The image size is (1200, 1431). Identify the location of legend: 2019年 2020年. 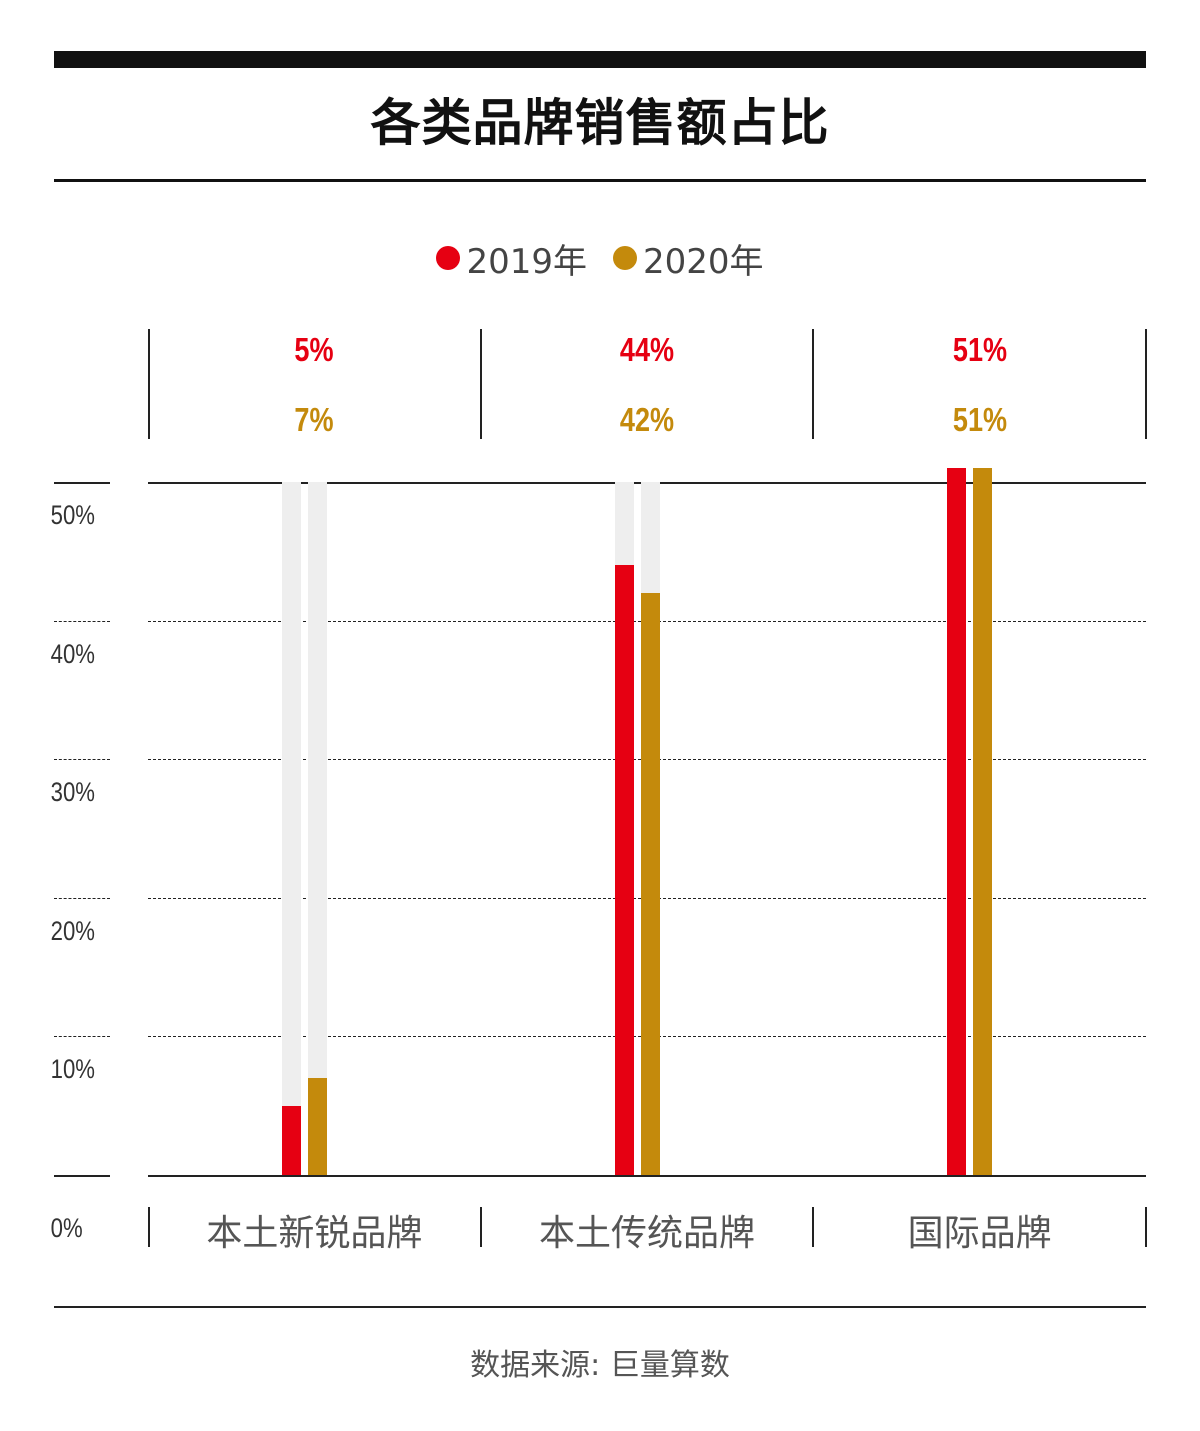
(600, 258).